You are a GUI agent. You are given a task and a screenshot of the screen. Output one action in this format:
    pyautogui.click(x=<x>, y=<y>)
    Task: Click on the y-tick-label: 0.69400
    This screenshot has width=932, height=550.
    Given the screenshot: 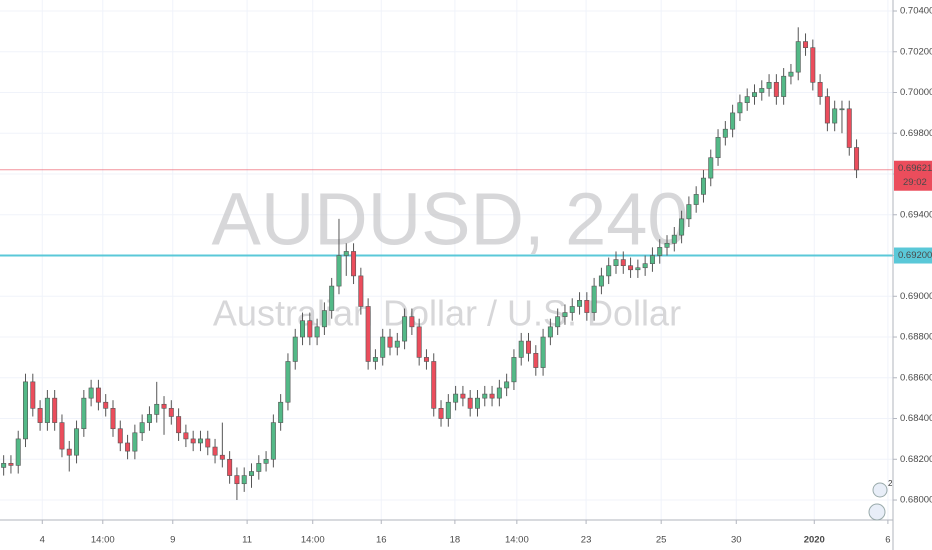 What is the action you would take?
    pyautogui.click(x=916, y=214)
    